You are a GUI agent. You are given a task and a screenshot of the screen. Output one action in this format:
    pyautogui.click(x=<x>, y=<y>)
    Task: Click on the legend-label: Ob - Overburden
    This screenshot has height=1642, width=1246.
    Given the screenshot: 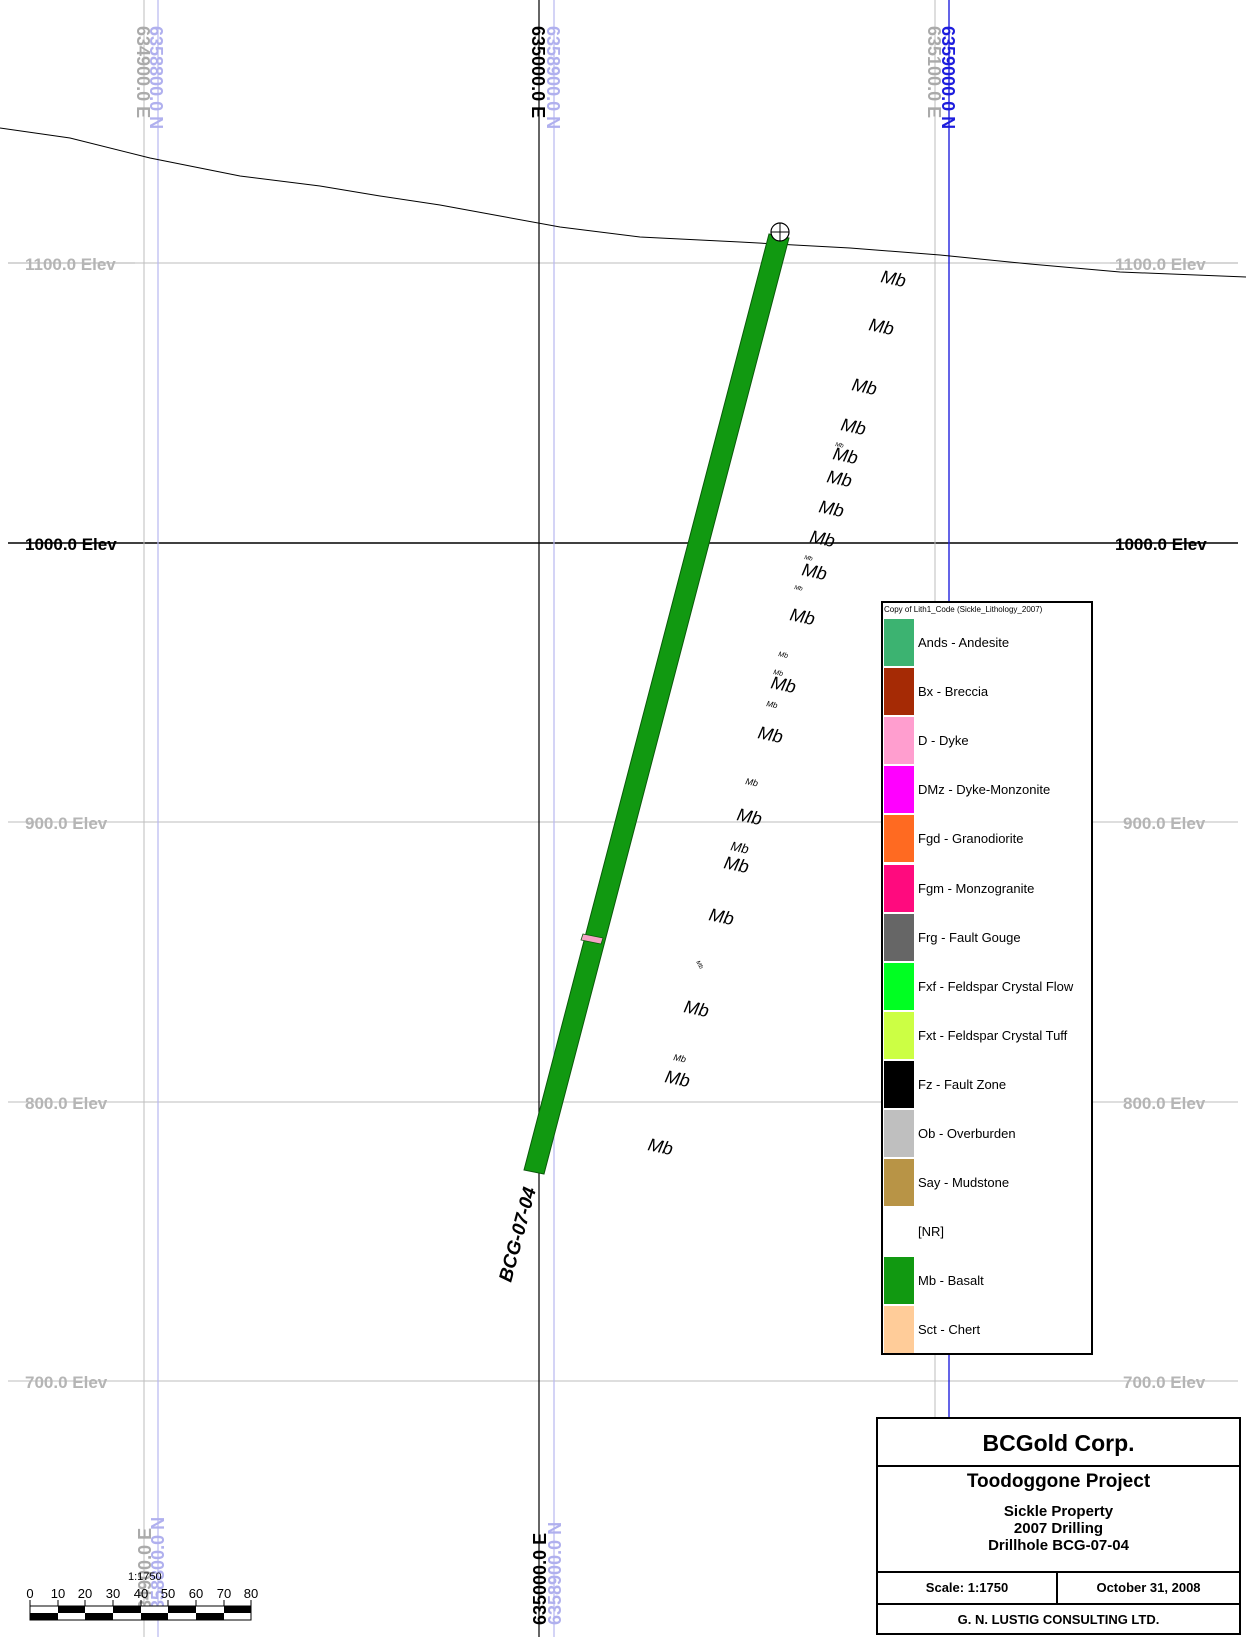 What is the action you would take?
    pyautogui.click(x=967, y=1133)
    